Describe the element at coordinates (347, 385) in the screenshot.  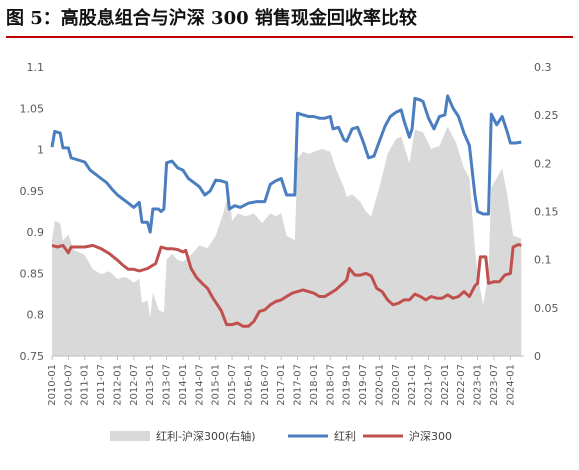
I see `x-tick-label: 2019-01` at that location.